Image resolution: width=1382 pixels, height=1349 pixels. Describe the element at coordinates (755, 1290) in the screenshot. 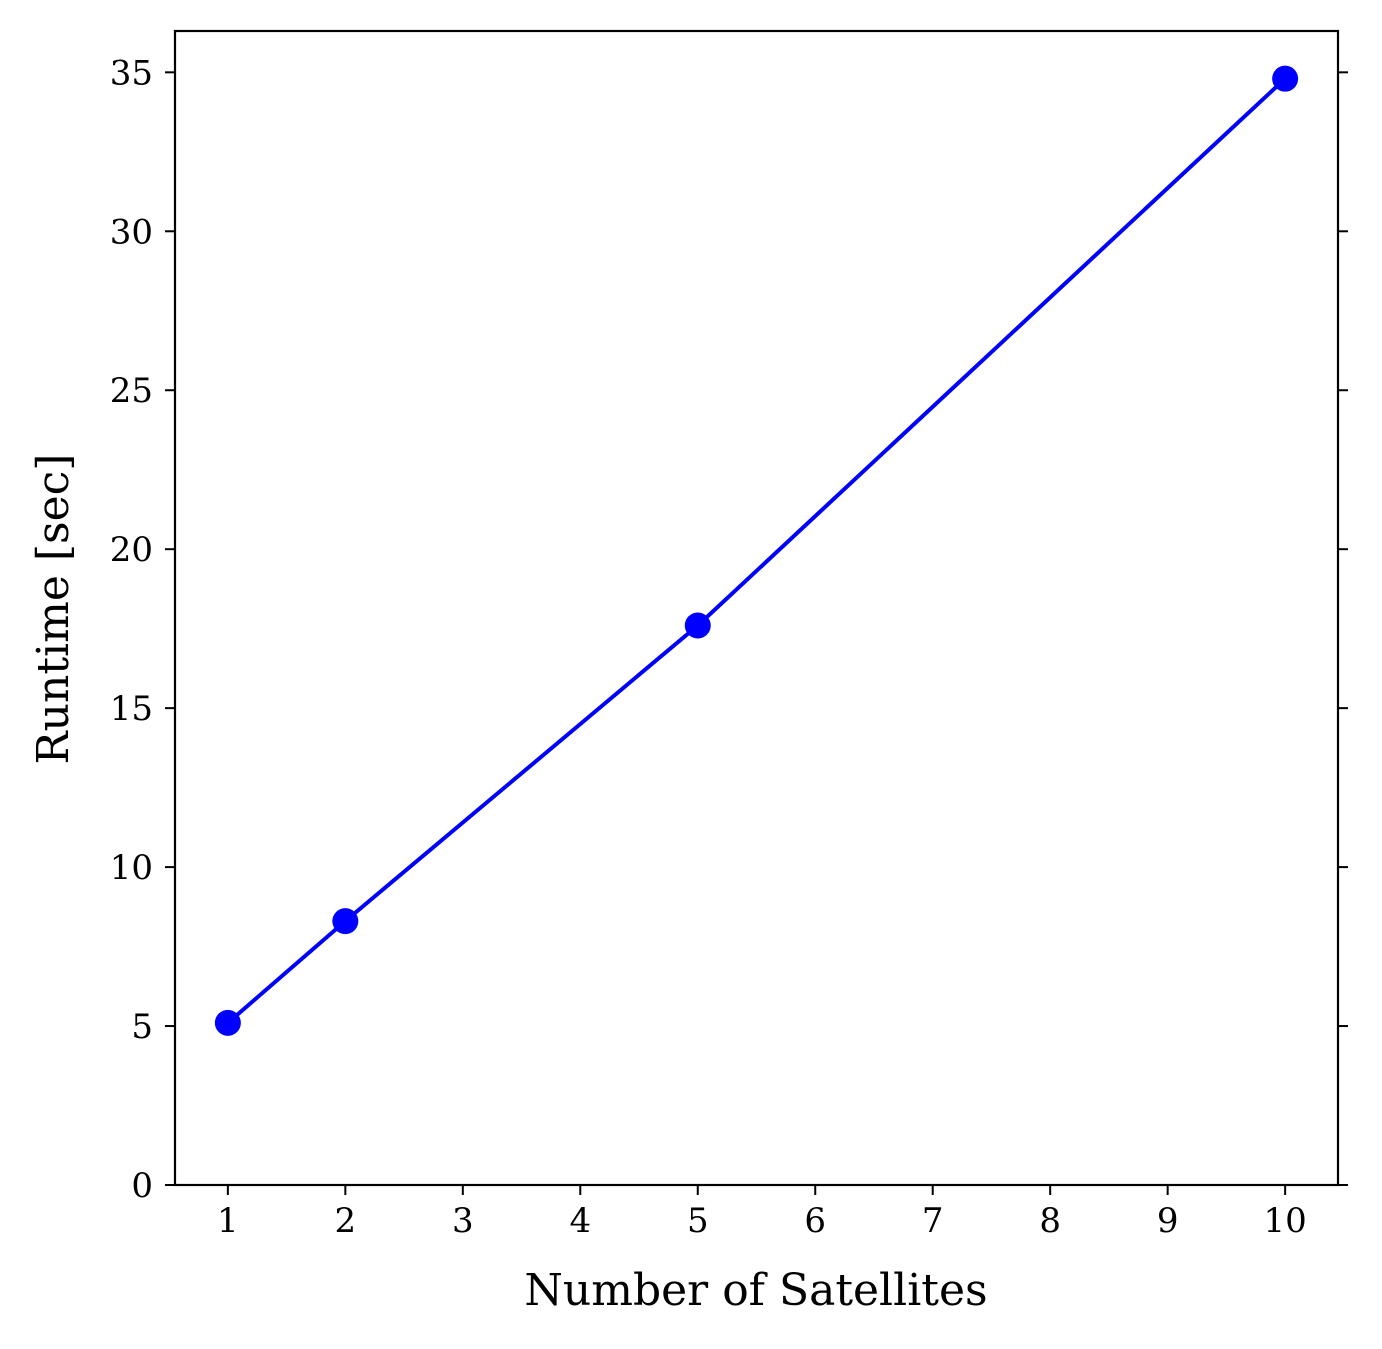

I see `x-axis-label: Number of Satellites` at that location.